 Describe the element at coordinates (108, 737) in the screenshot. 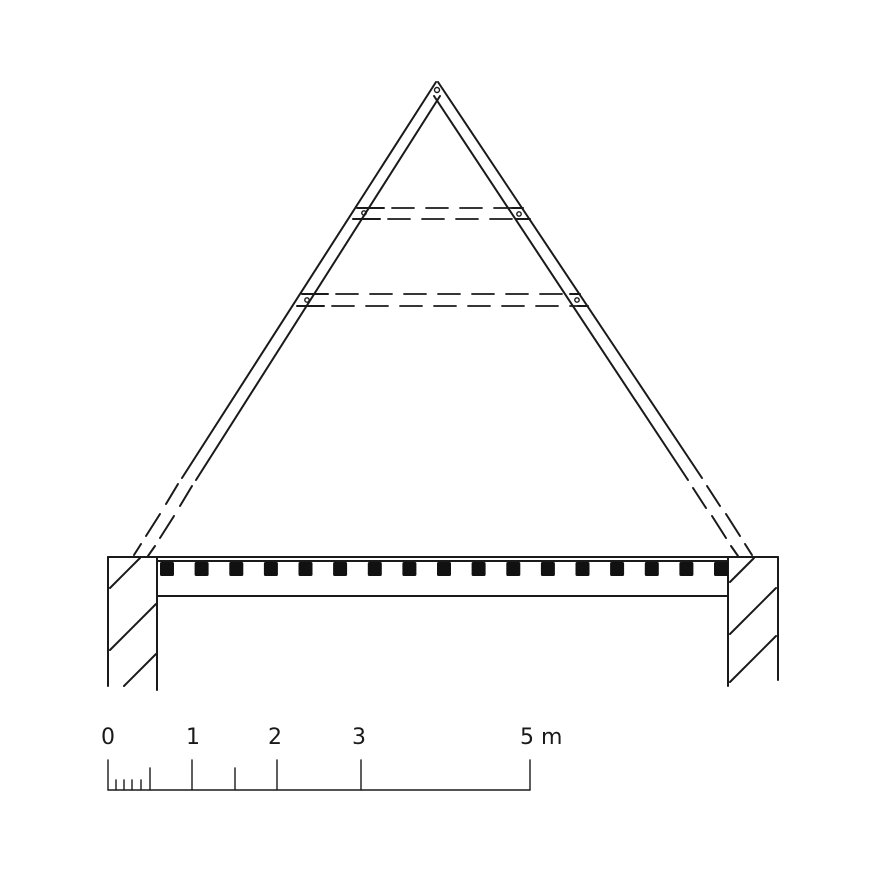

I see `scale-label-0: 0` at that location.